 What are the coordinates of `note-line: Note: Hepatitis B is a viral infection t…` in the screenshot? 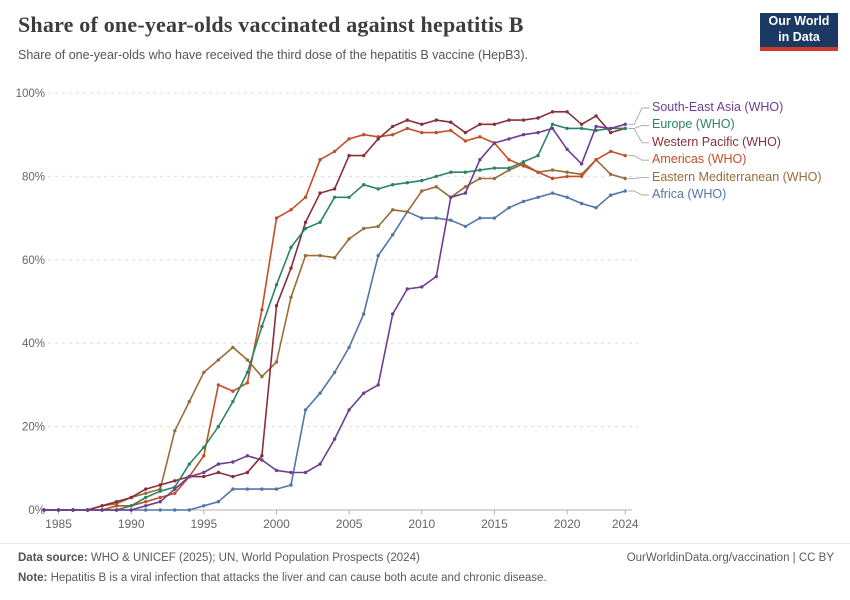 It's located at (282, 578).